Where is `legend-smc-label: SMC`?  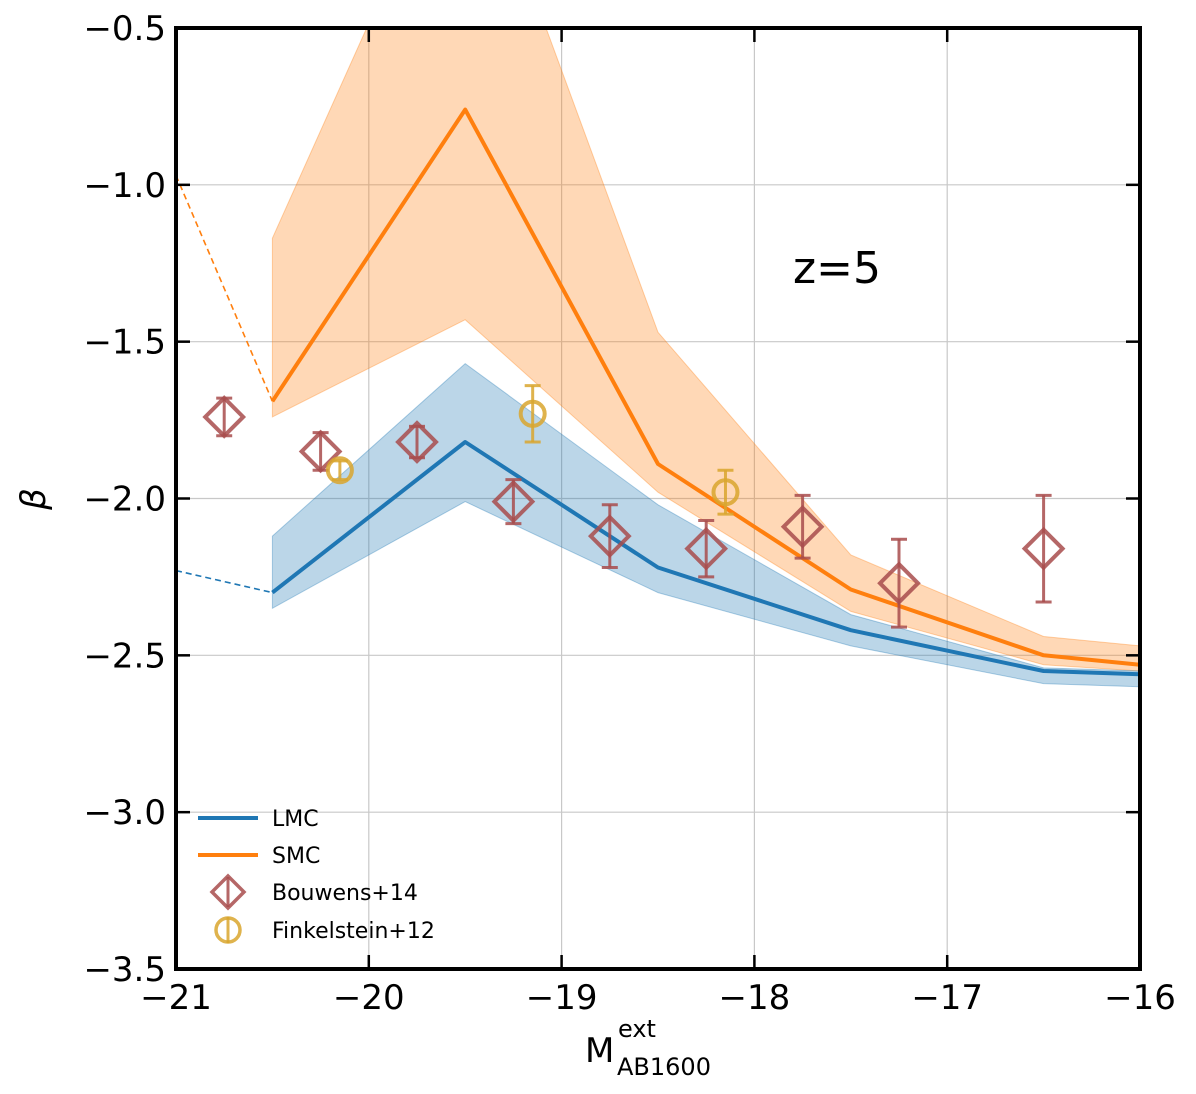 legend-smc-label: SMC is located at coordinates (296, 856).